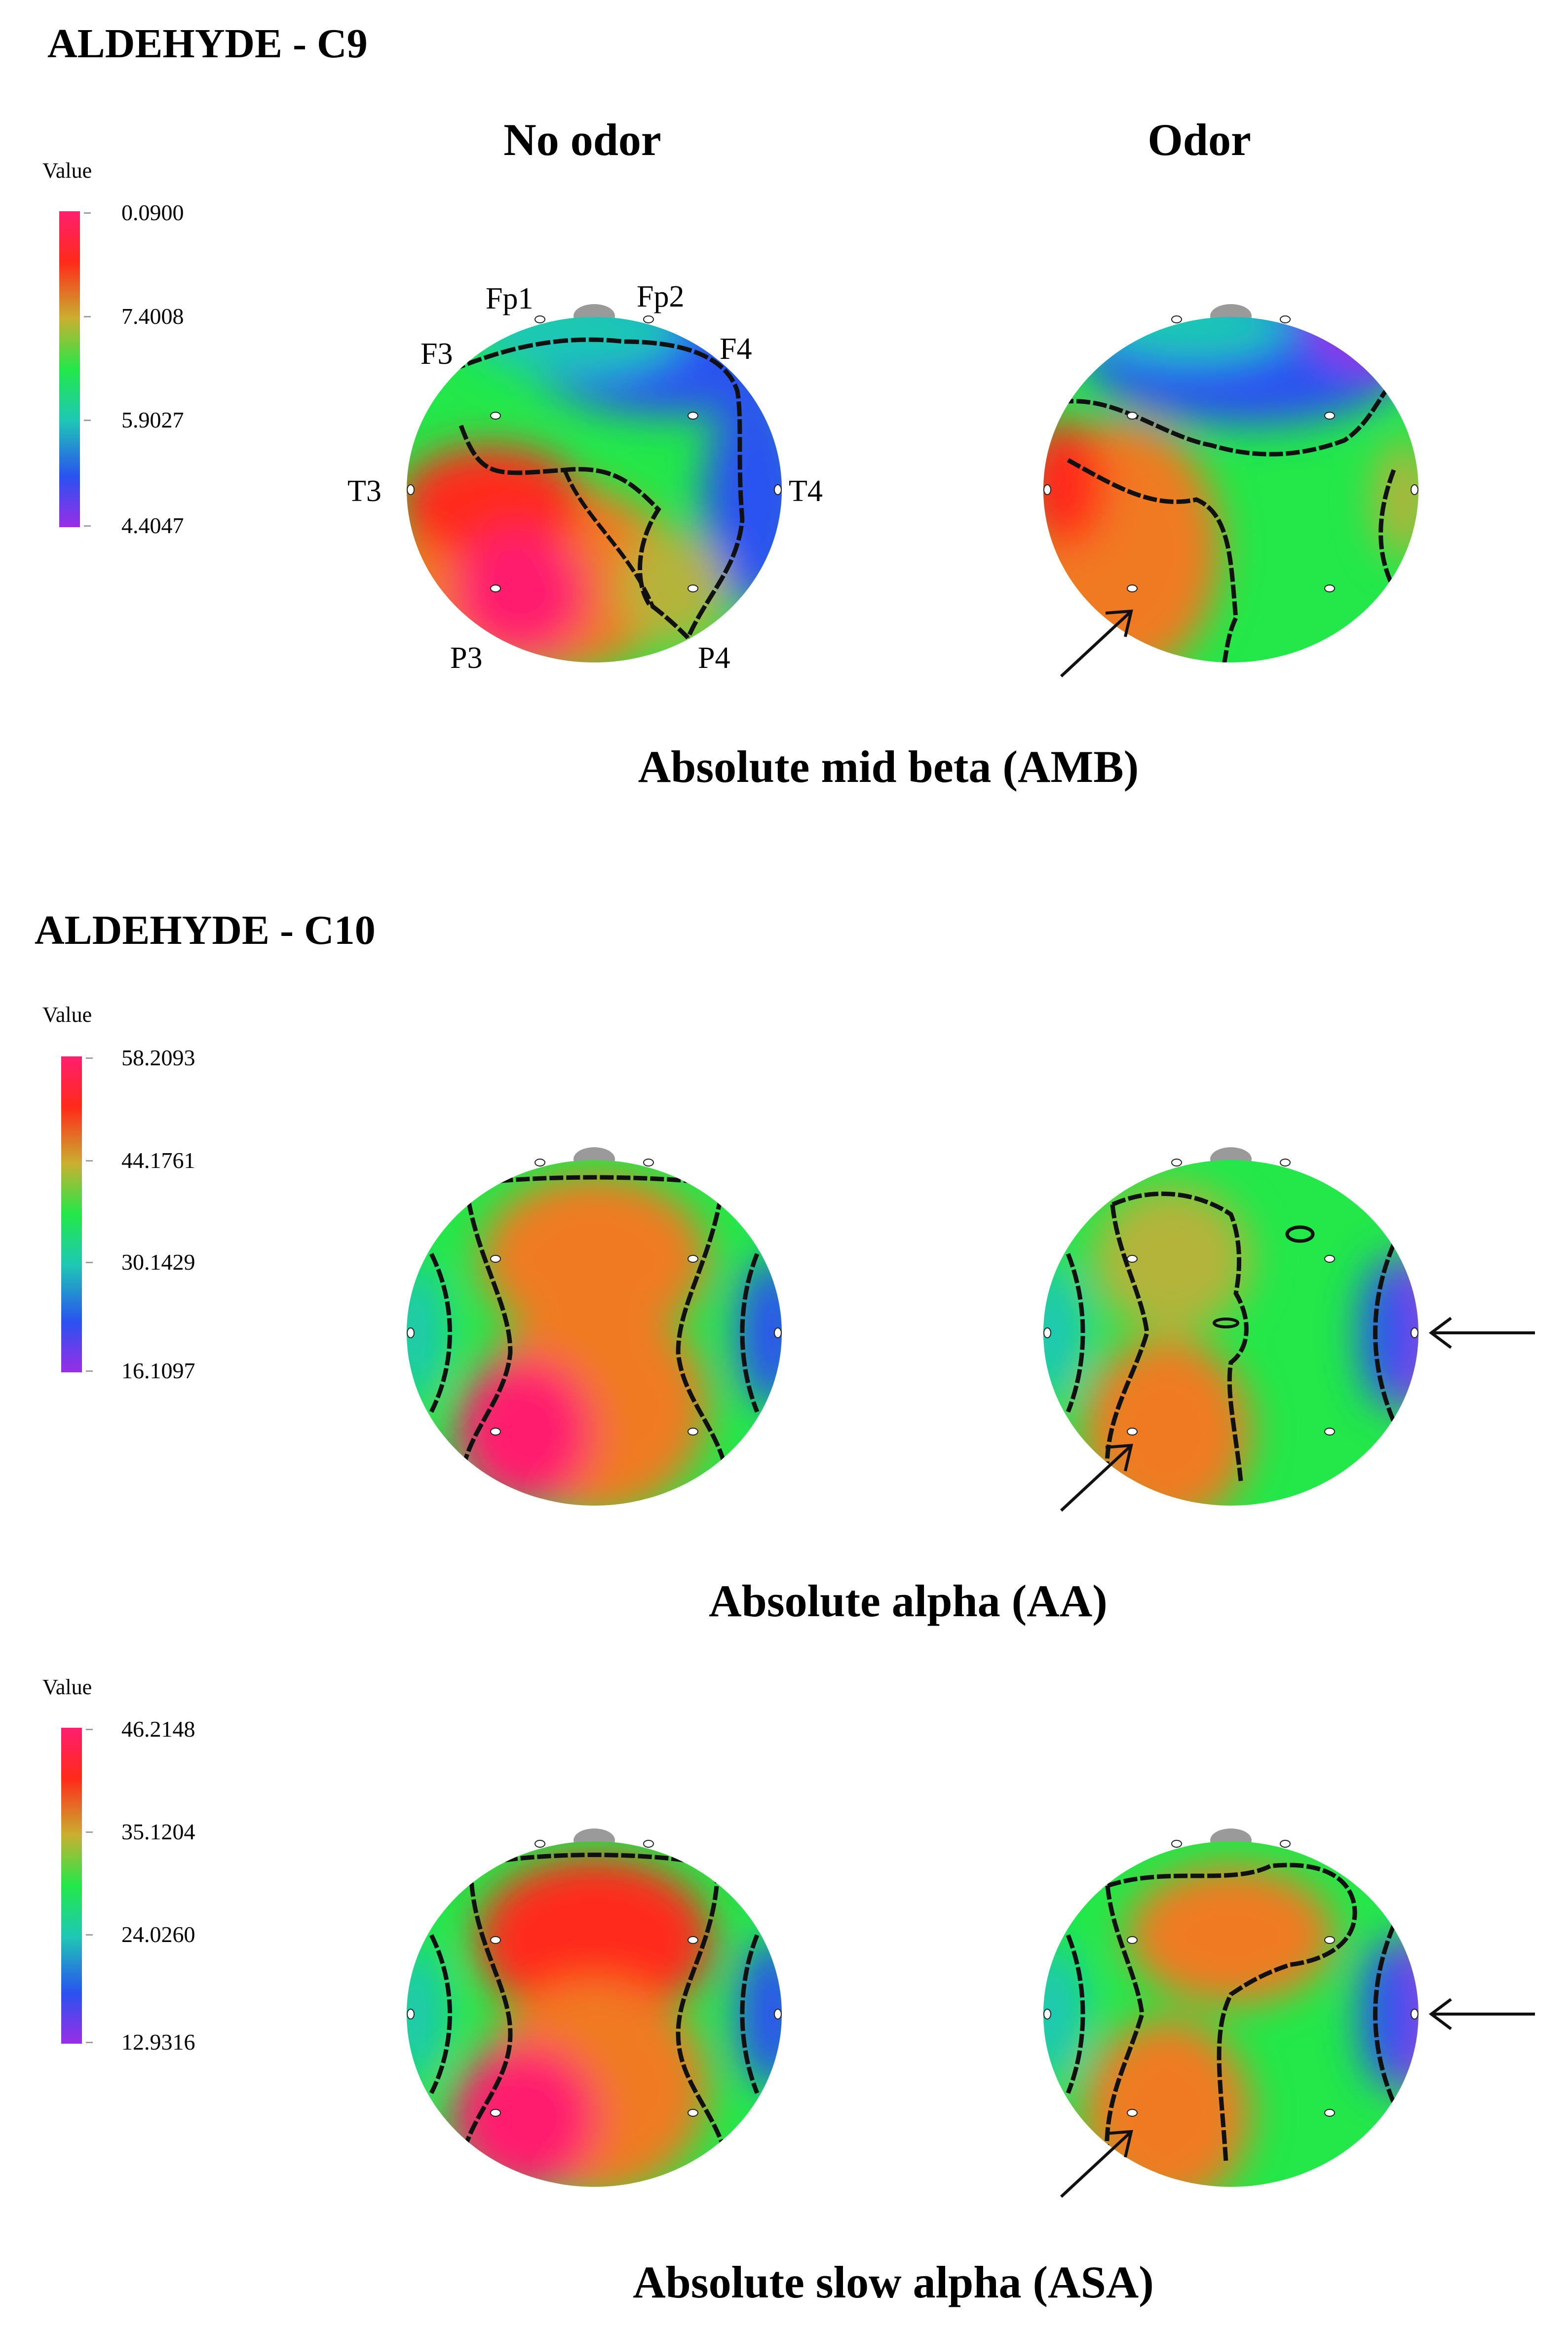 Image resolution: width=1568 pixels, height=2331 pixels. What do you see at coordinates (594, 2007) in the screenshot?
I see `topomap-asa-no-odor` at bounding box center [594, 2007].